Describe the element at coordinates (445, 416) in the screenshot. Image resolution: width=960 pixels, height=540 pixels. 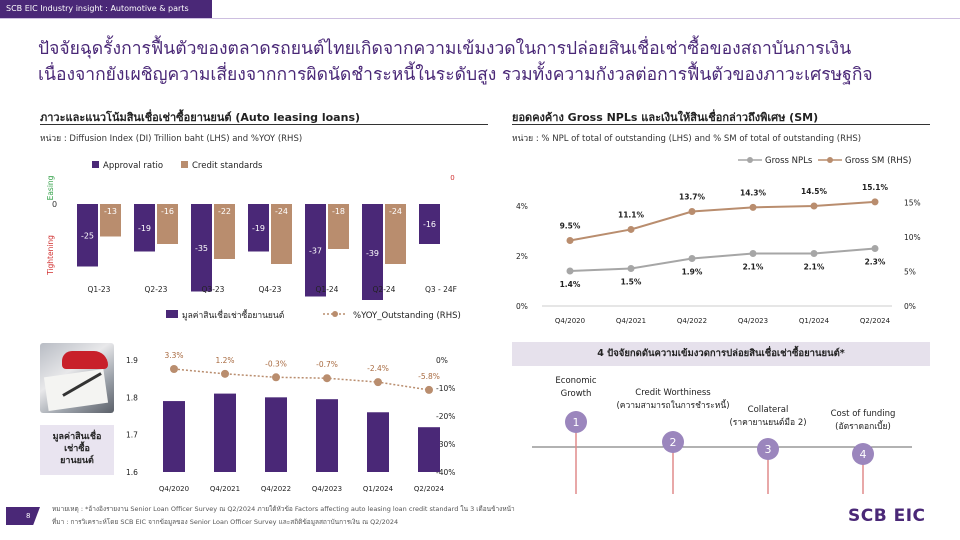
I see `right-tick-label: -20%` at that location.